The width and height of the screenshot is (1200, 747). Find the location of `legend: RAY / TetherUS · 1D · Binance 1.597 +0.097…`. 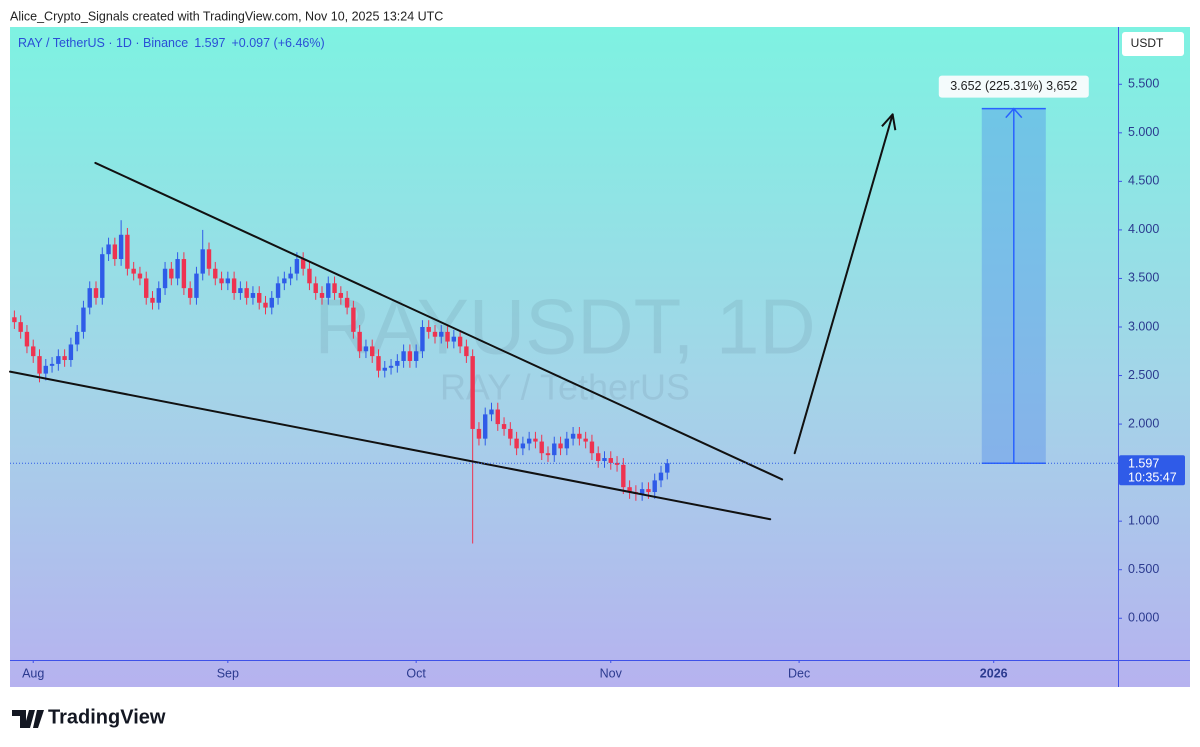

legend: RAY / TetherUS · 1D · Binance 1.597 +0.097… is located at coordinates (171, 43).